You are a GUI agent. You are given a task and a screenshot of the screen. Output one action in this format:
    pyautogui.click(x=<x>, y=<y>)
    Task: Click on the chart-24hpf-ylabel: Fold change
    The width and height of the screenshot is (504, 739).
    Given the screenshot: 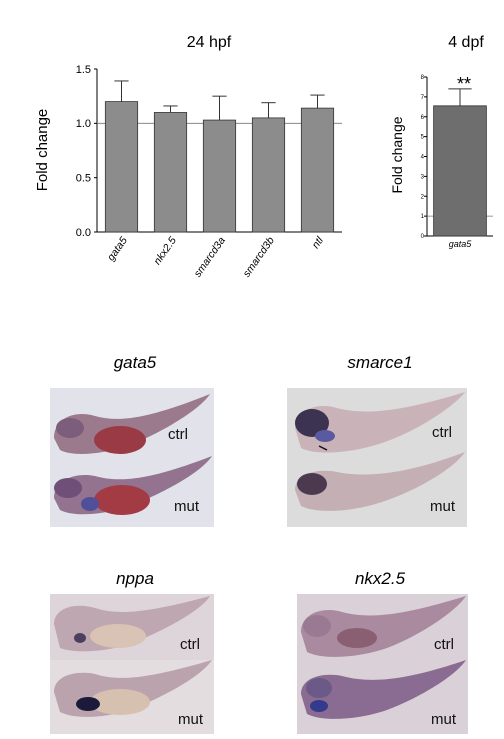 What is the action you would take?
    pyautogui.click(x=42, y=150)
    